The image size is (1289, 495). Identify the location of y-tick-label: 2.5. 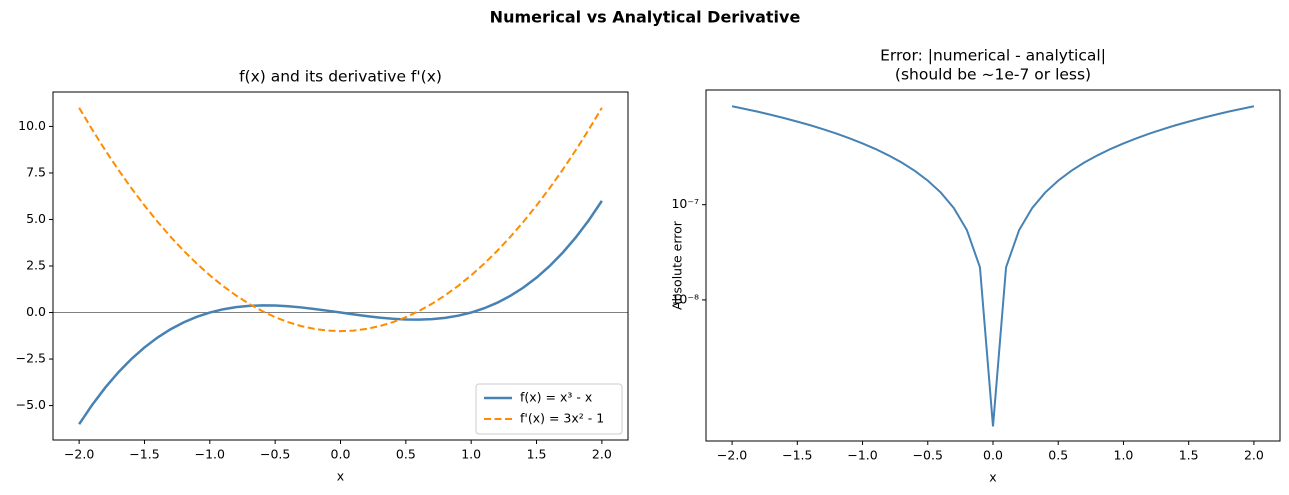
(36, 265).